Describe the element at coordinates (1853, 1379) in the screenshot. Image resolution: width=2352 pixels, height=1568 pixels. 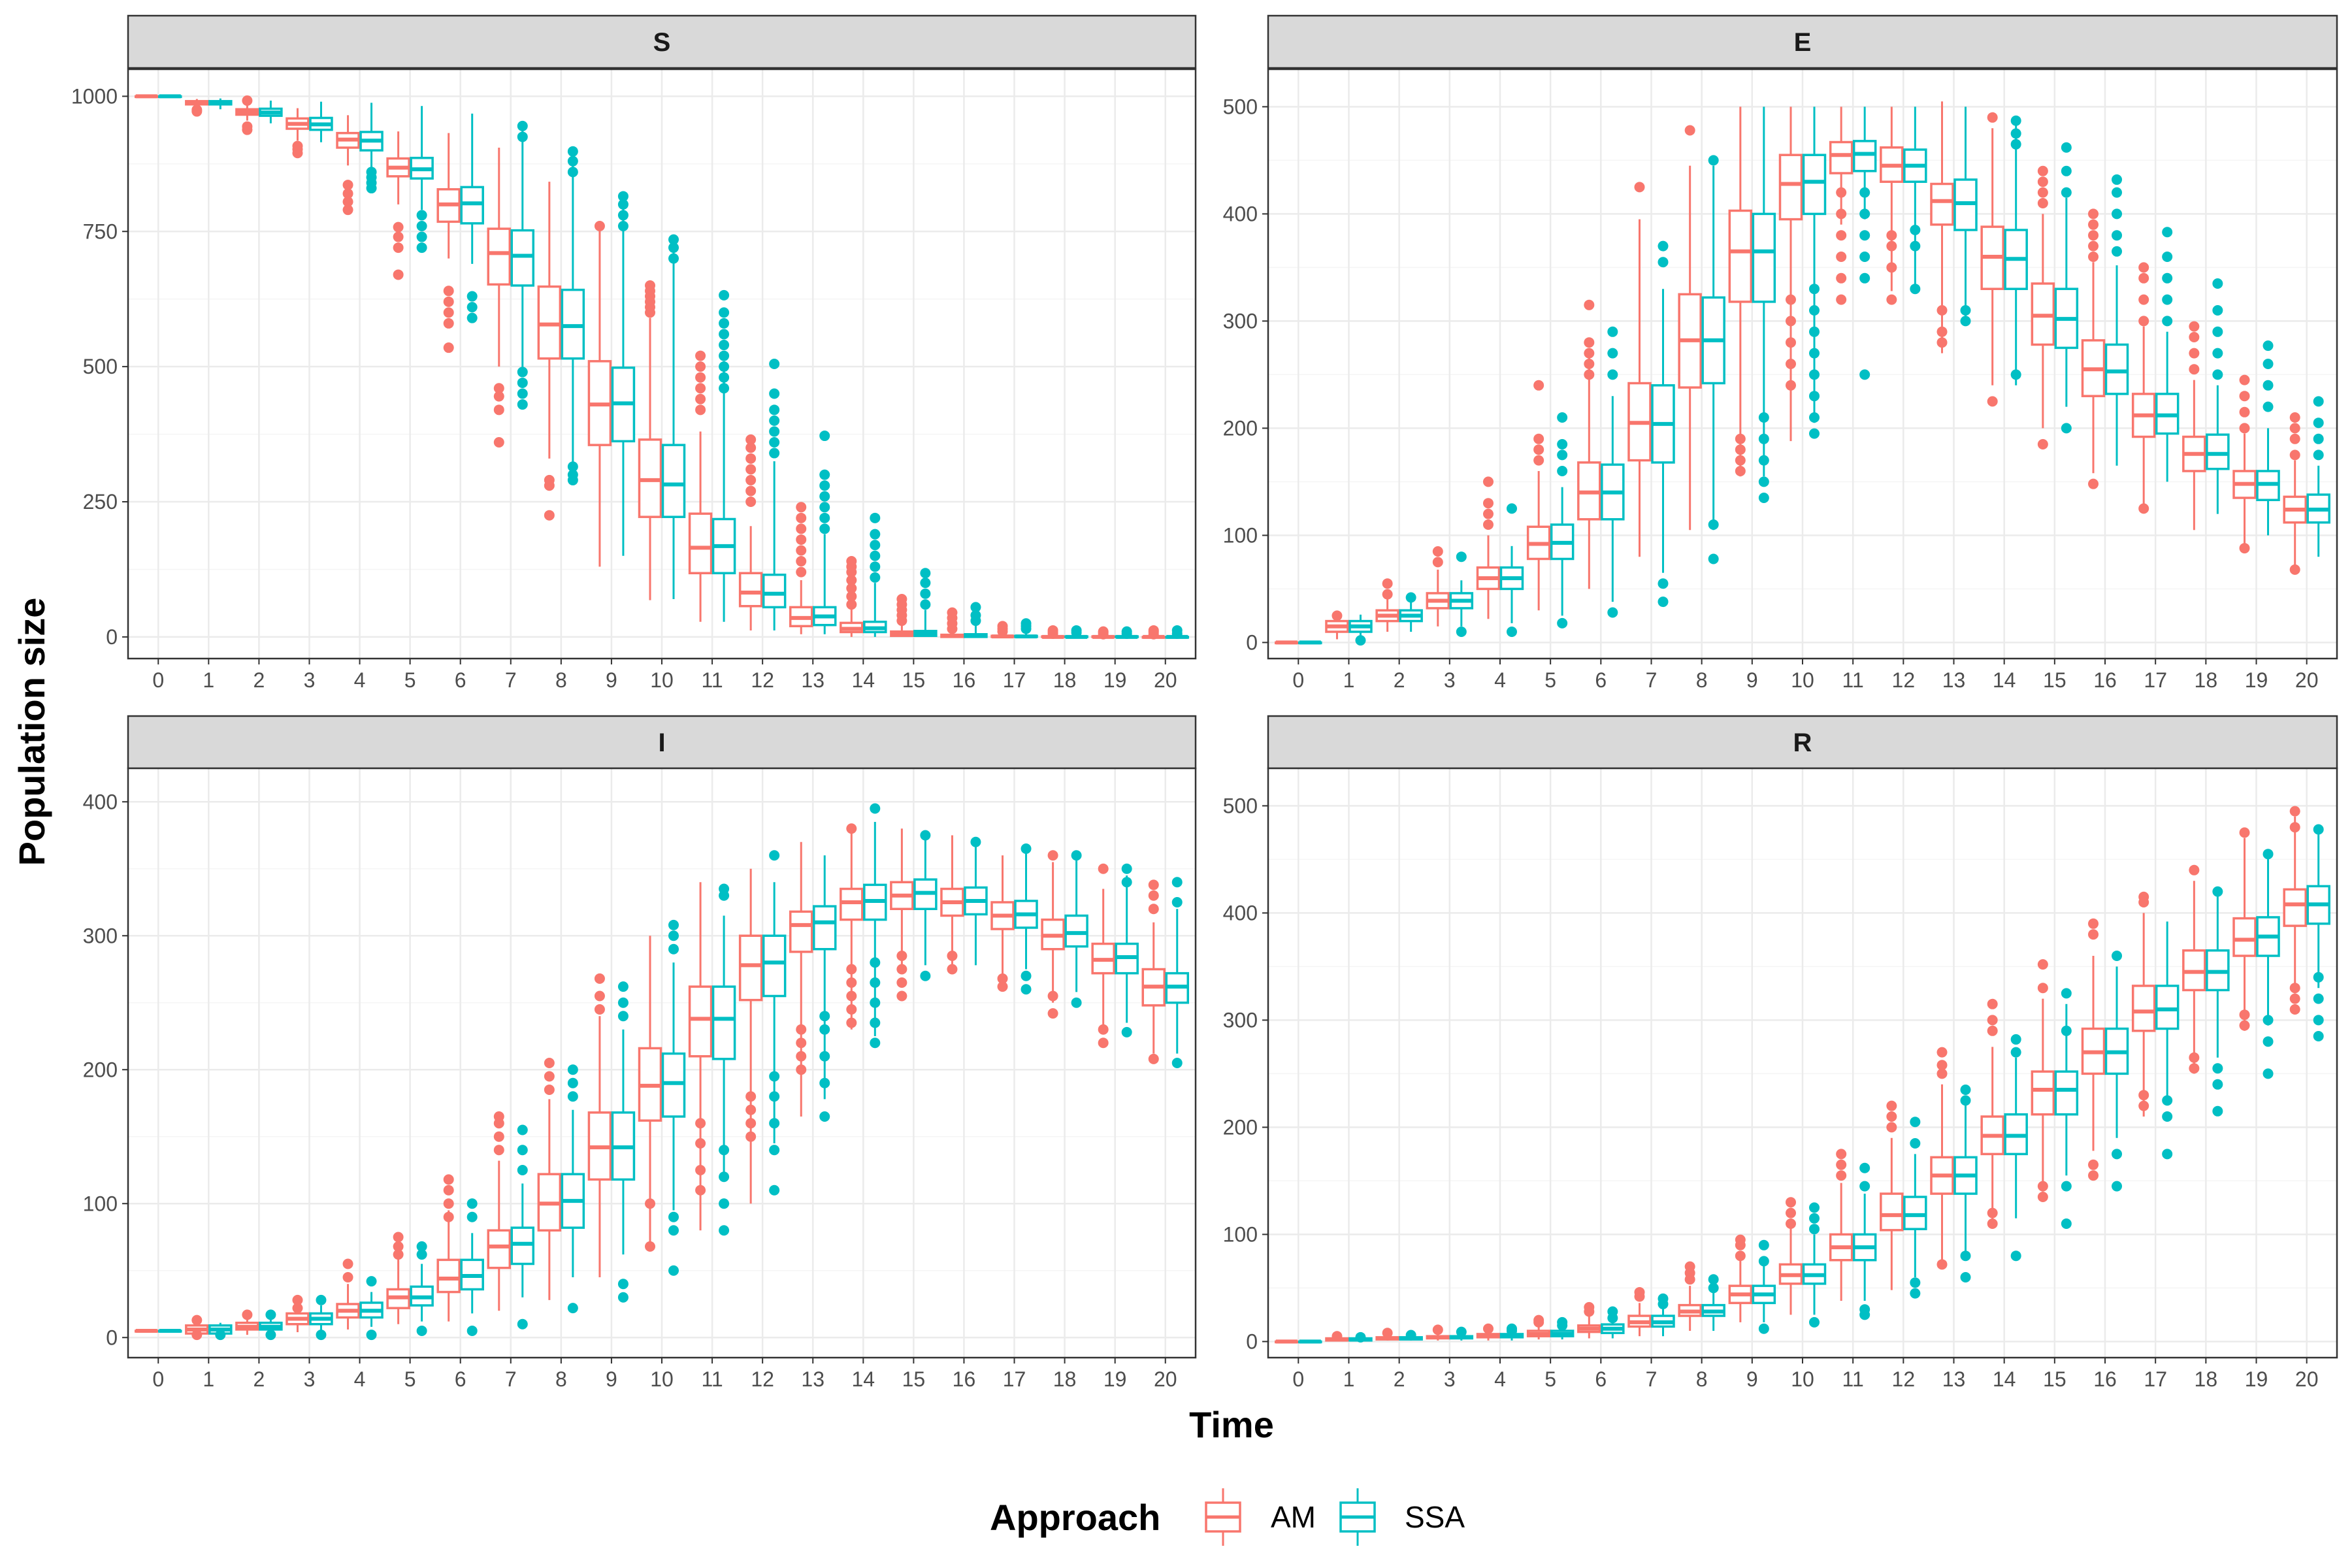
I see `x-tick-label: 11` at that location.